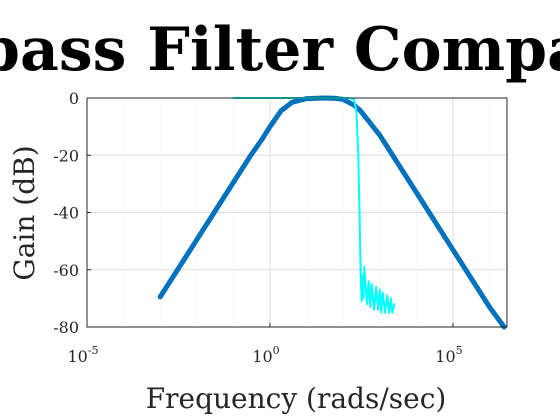  Describe the element at coordinates (66, 270) in the screenshot. I see `y-tick-label: -60` at that location.